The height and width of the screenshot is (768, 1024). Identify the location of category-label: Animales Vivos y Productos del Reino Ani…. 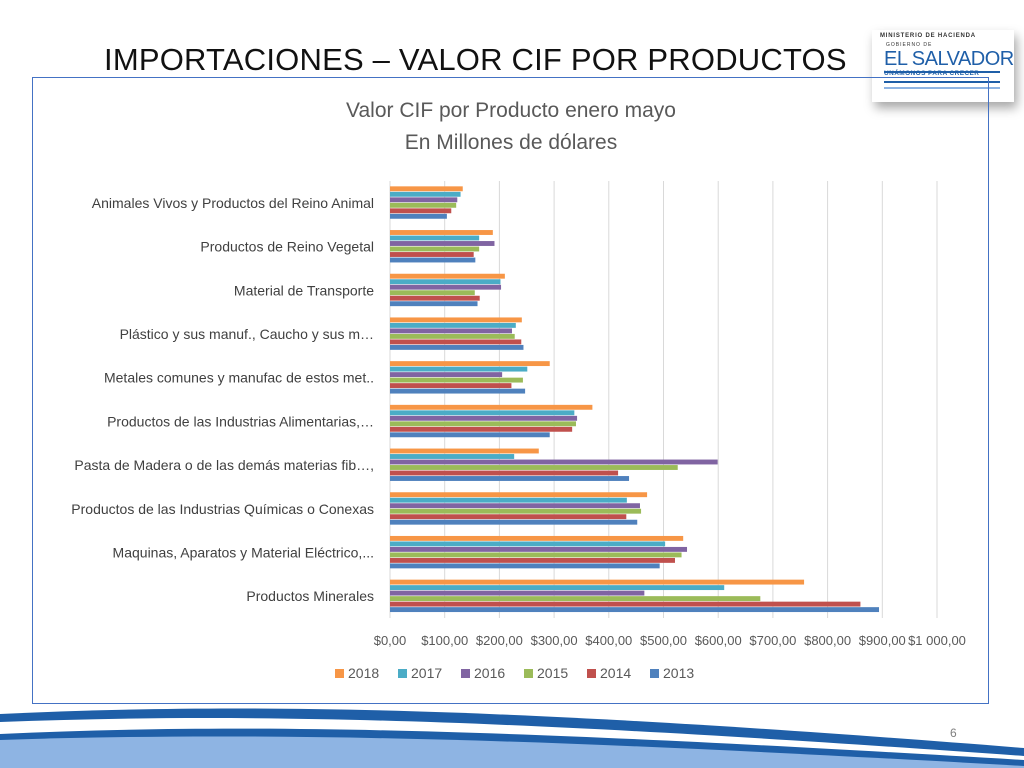
(233, 203).